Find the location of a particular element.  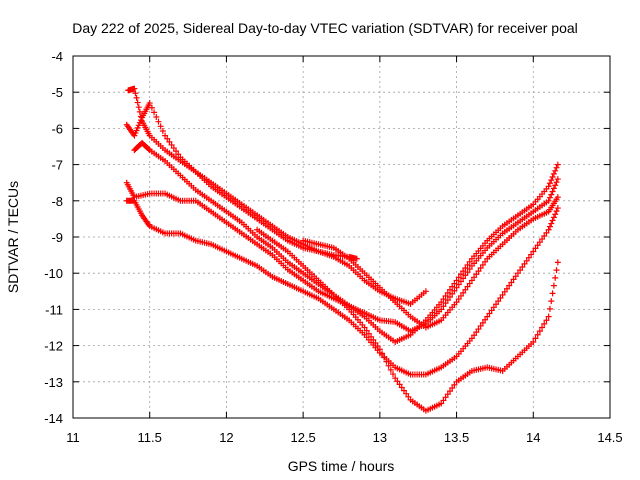

y-axis-label: SDTVAR / TECUs is located at coordinates (13, 237).